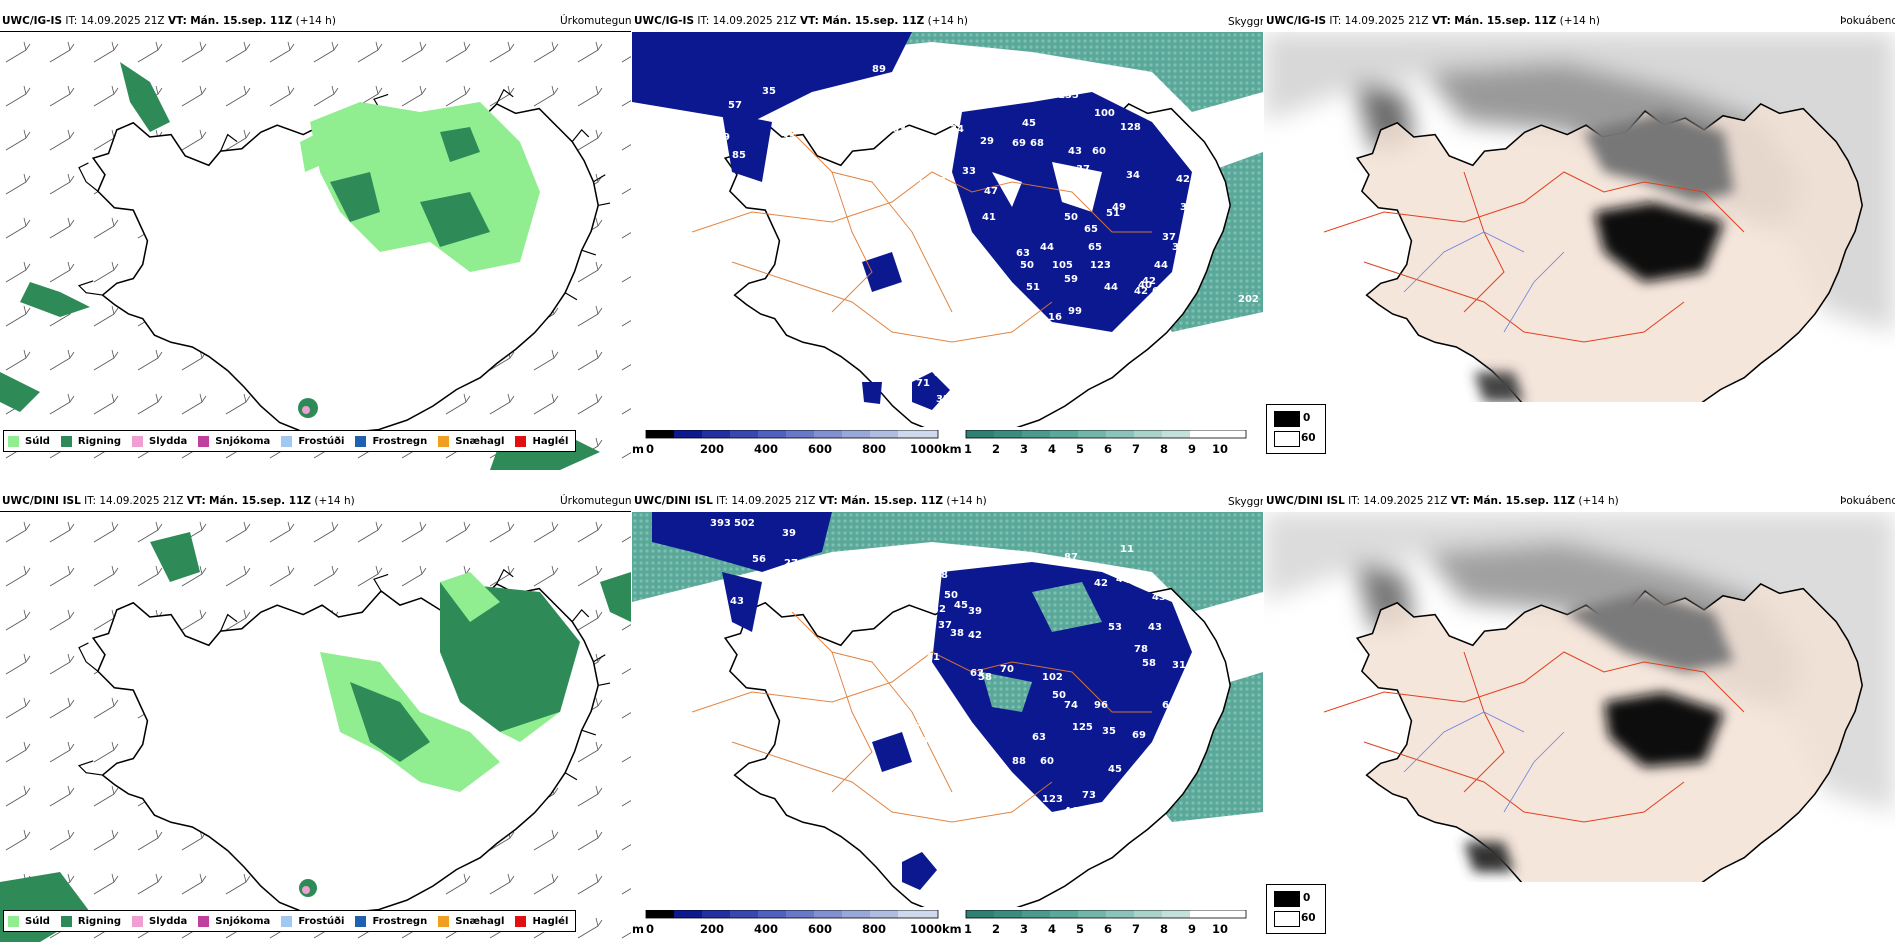  What do you see at coordinates (1159, 745) in the screenshot?
I see `cloud-base-value: 59` at bounding box center [1159, 745].